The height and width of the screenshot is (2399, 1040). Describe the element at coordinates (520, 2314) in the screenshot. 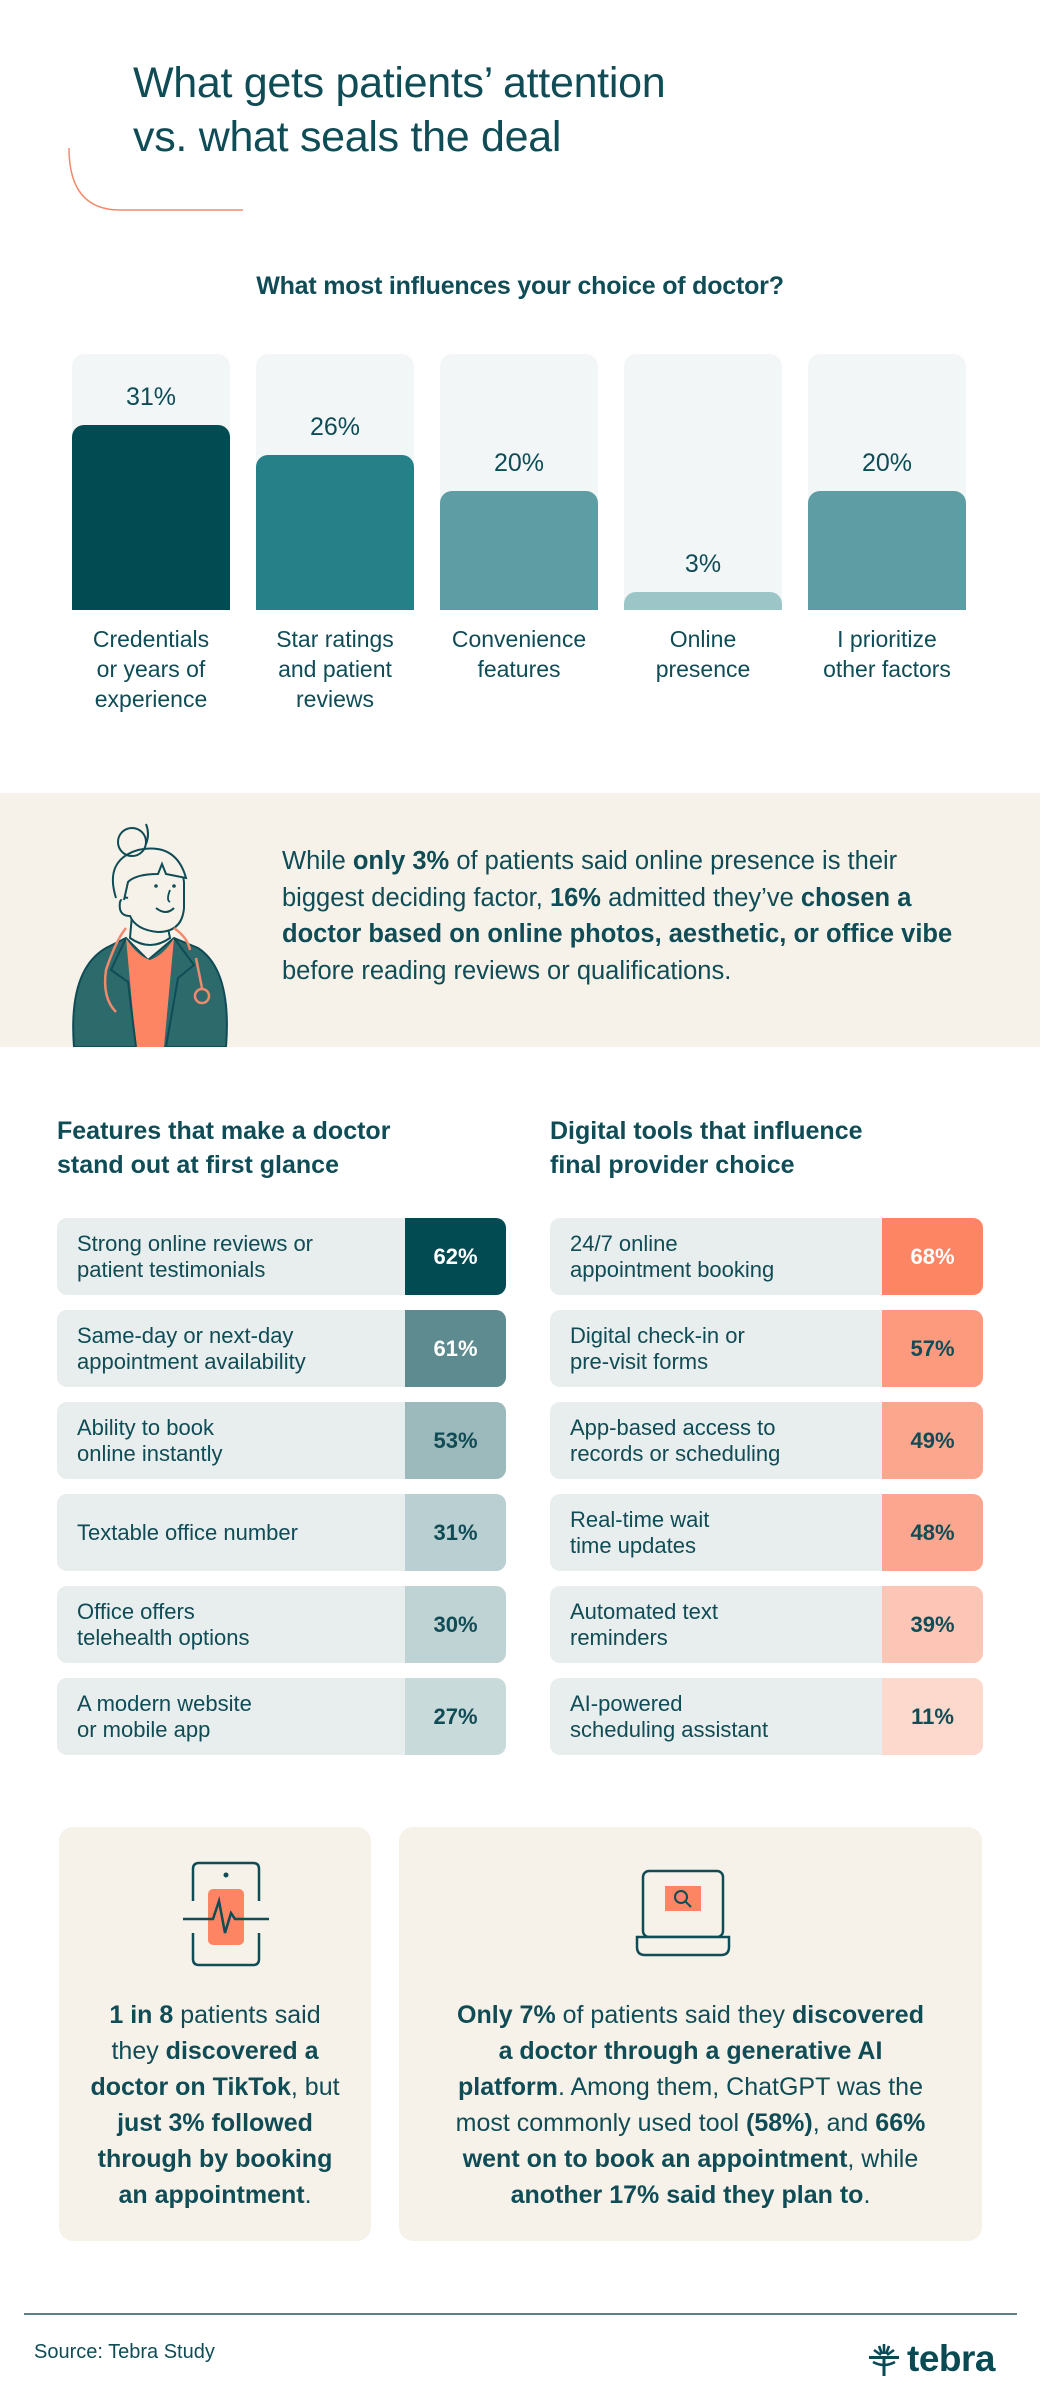

I see `footer-divider` at that location.